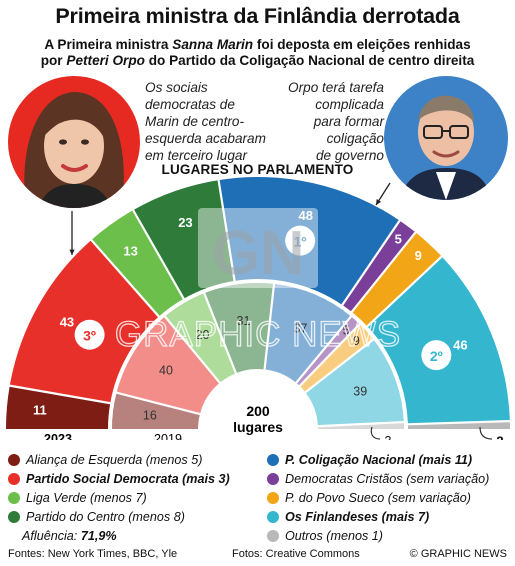  I want to click on rank-badge-label-ps: 2º, so click(436, 356).